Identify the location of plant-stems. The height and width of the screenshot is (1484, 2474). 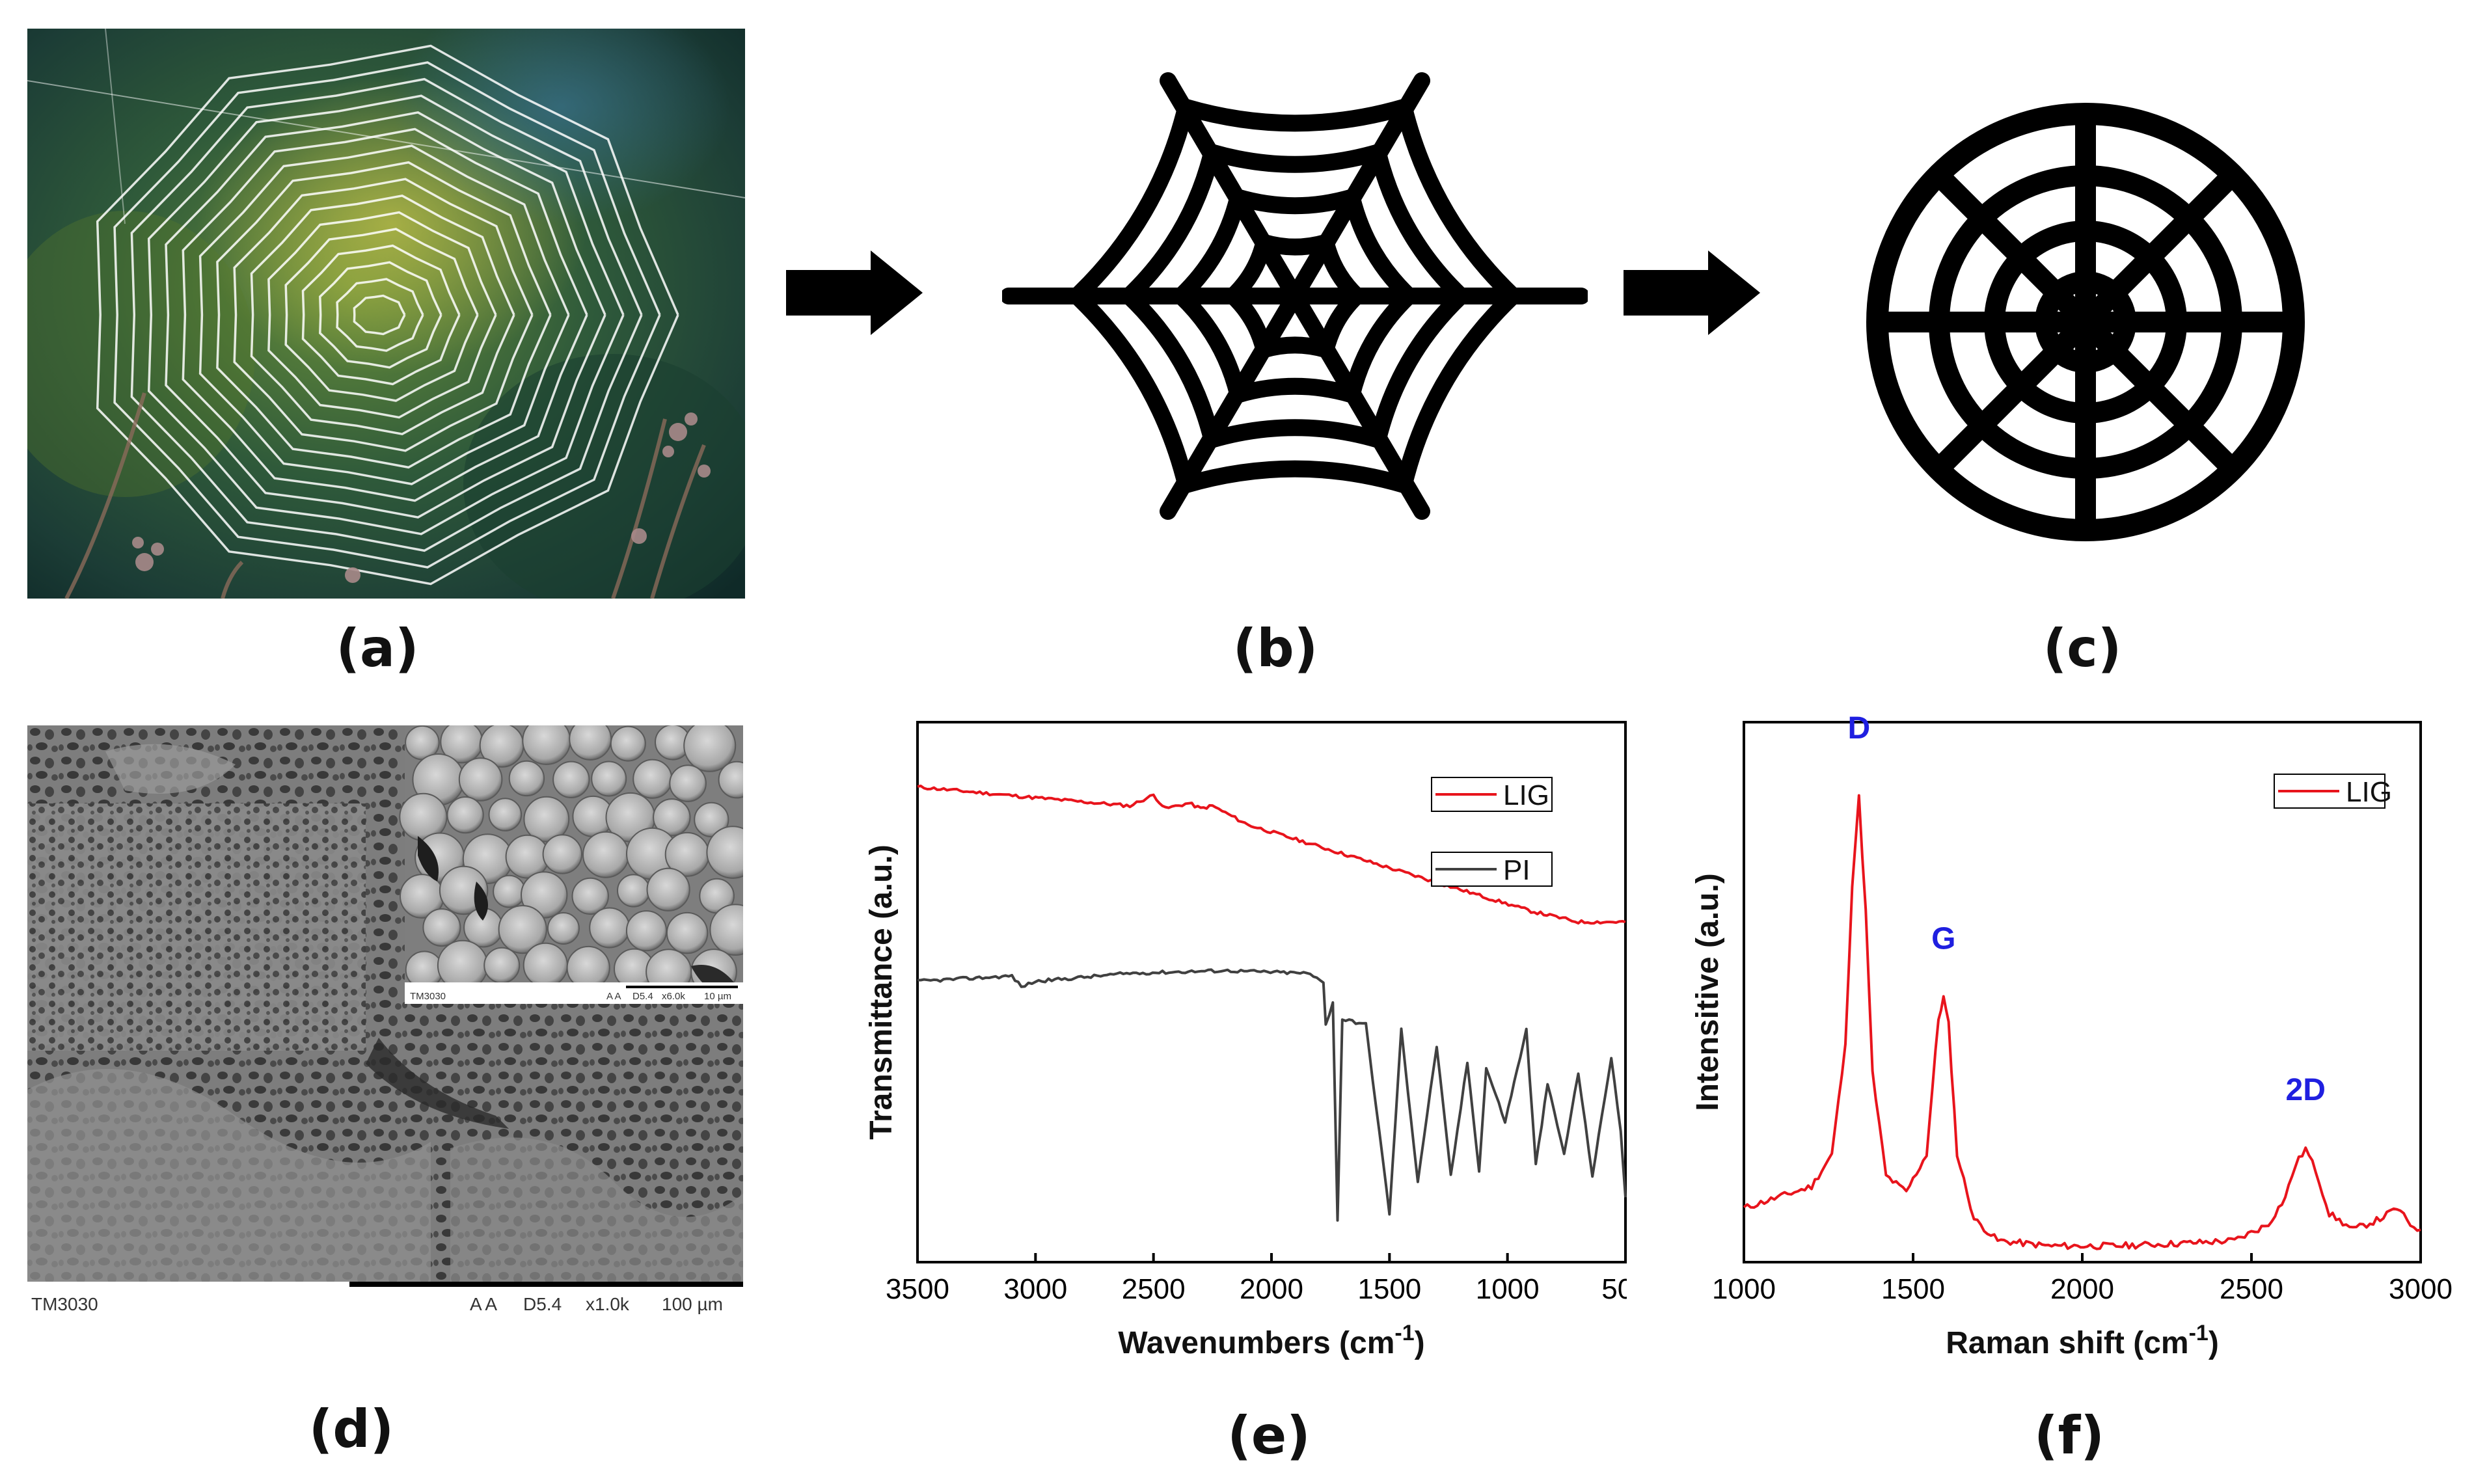
(385, 496).